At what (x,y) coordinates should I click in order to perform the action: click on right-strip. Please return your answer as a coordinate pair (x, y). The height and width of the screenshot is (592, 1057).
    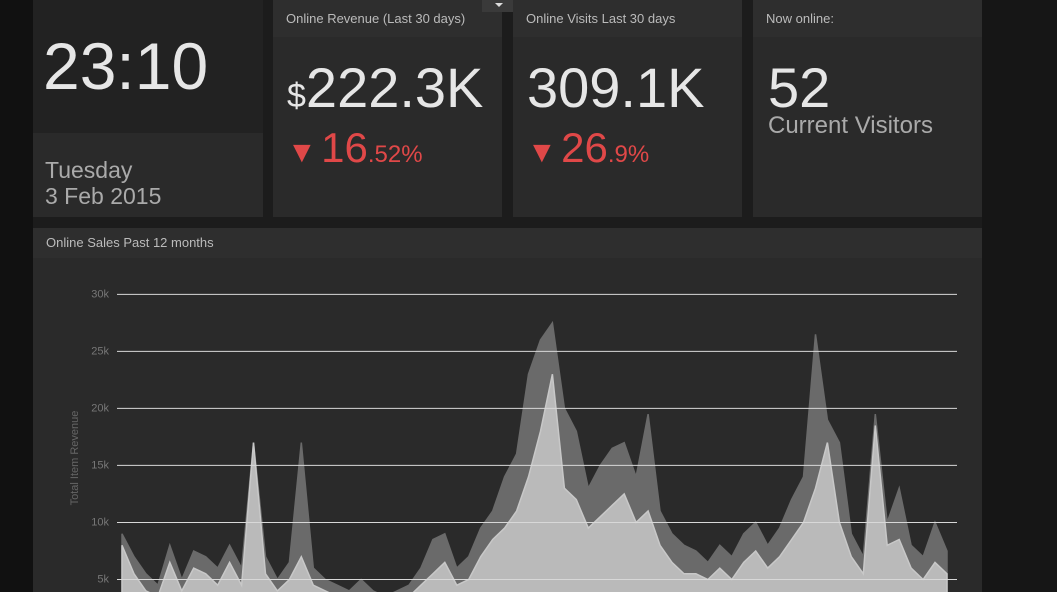
    Looking at the image, I should click on (1019, 296).